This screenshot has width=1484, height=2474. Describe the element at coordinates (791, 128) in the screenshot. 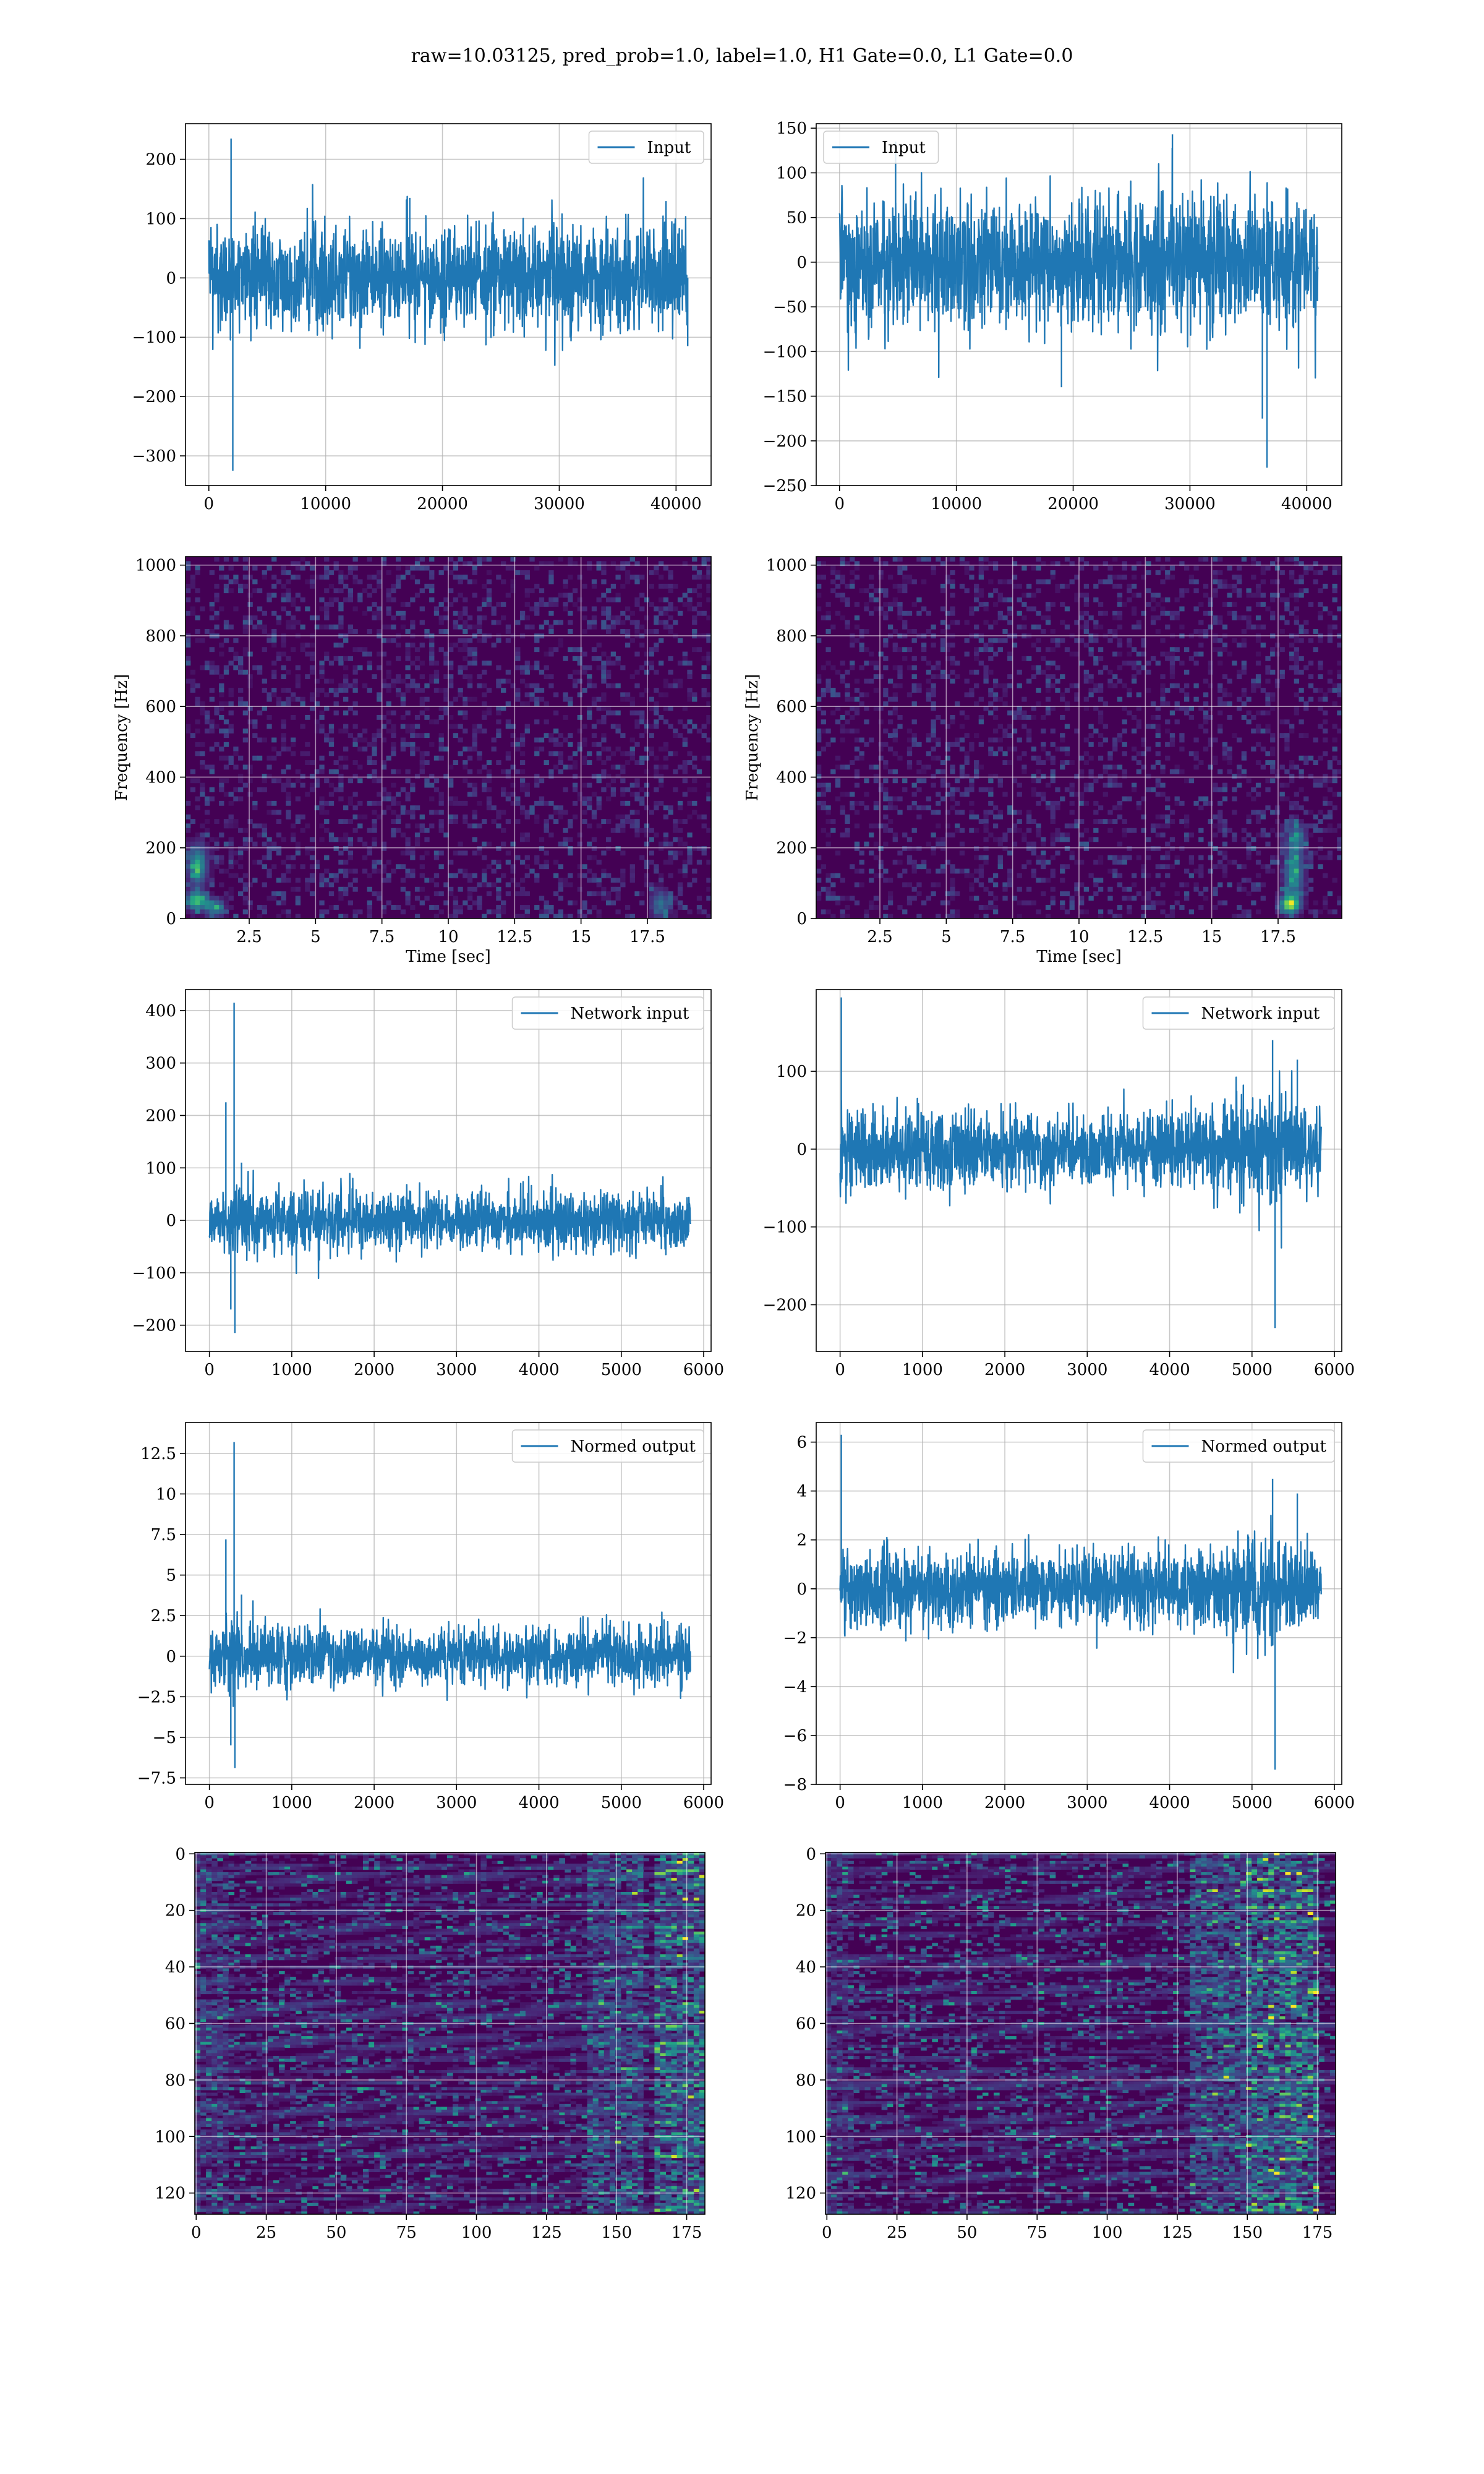

I see `y-tick-label: 150` at that location.